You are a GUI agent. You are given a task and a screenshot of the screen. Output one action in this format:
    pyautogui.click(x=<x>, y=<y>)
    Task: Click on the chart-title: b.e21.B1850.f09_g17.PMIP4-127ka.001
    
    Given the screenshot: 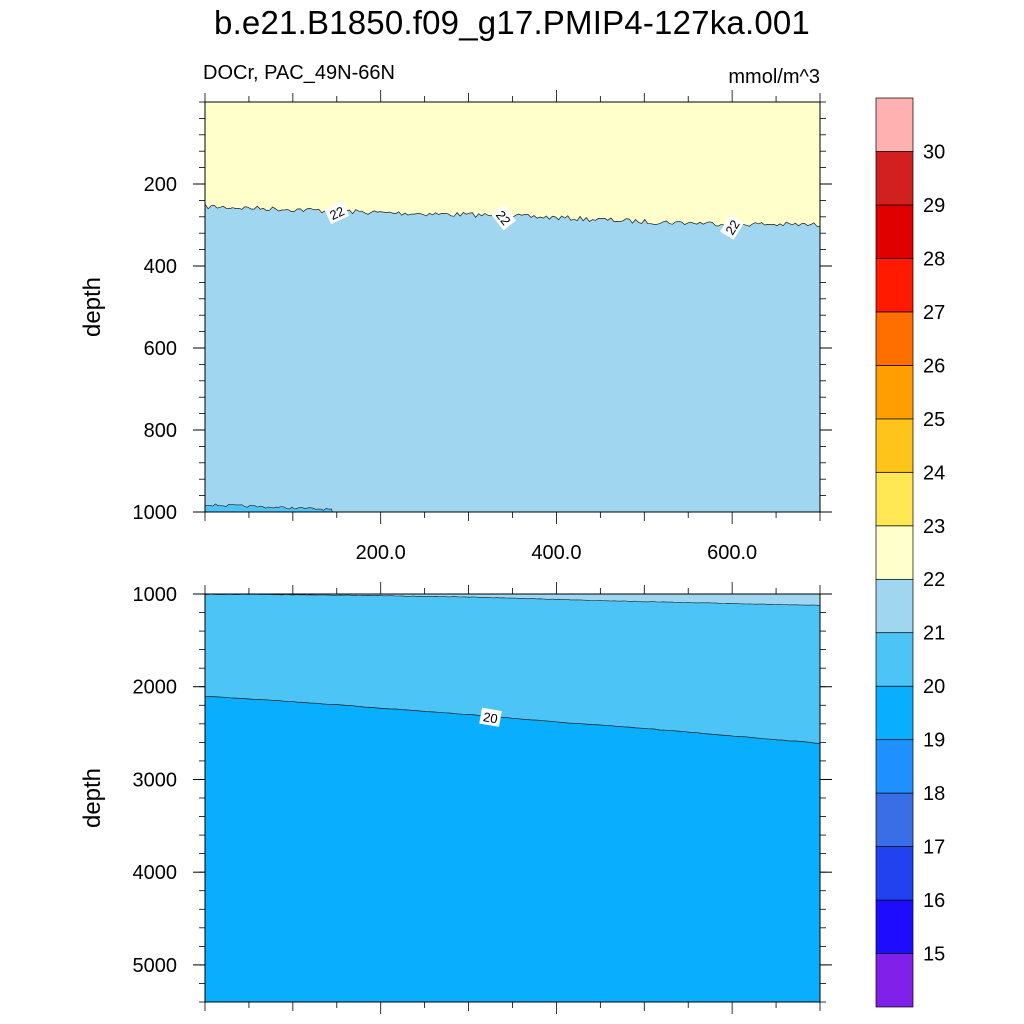 What is the action you would take?
    pyautogui.click(x=512, y=22)
    